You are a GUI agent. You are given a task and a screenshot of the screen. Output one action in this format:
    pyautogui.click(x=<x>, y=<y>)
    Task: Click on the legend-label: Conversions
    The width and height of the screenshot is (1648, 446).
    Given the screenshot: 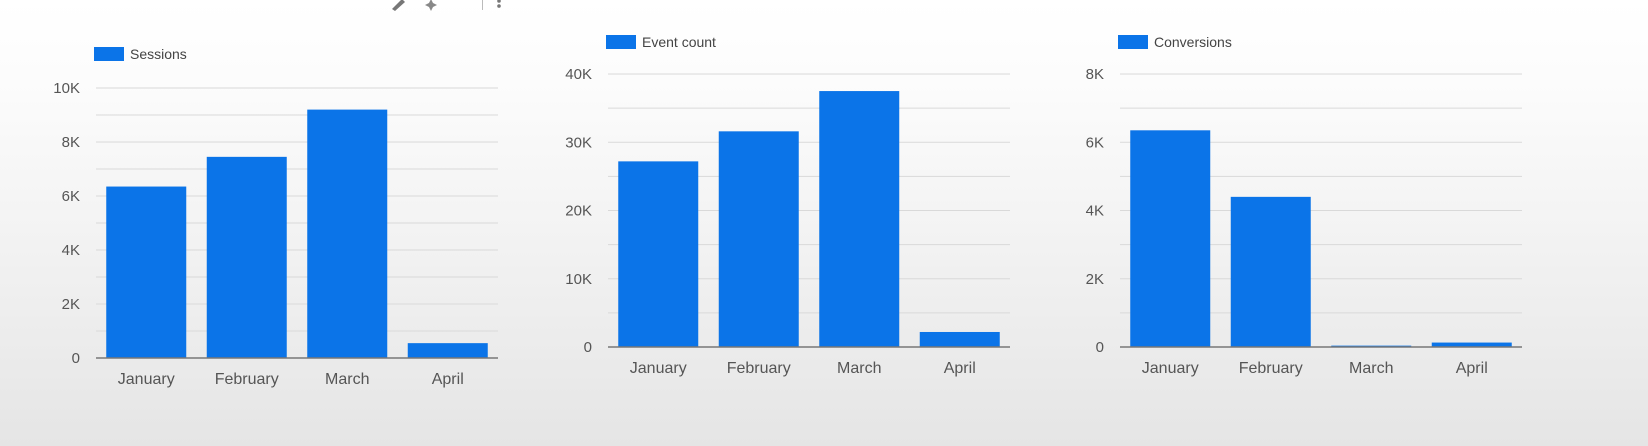 What is the action you would take?
    pyautogui.click(x=1193, y=42)
    